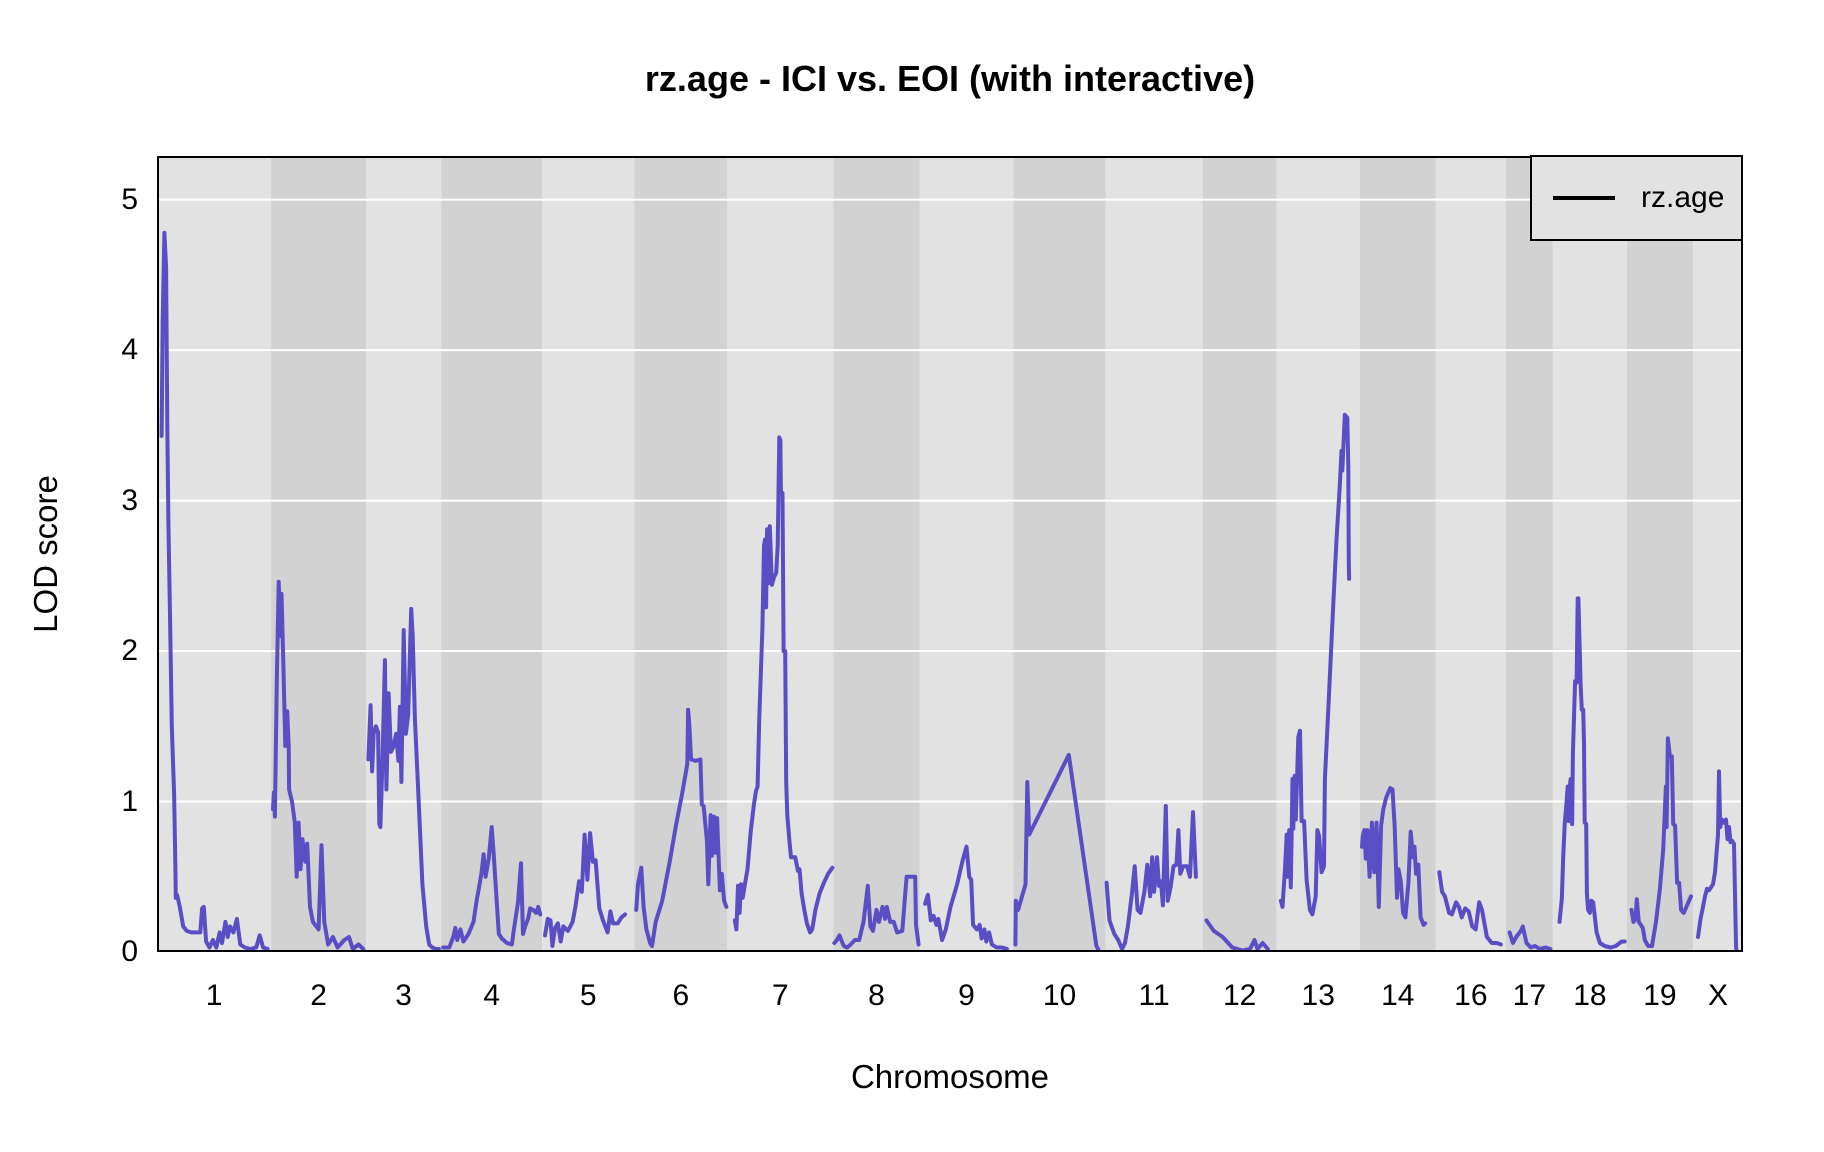 The image size is (1824, 1152). Describe the element at coordinates (1470, 908) in the screenshot. I see `lod-curve-chr16` at that location.